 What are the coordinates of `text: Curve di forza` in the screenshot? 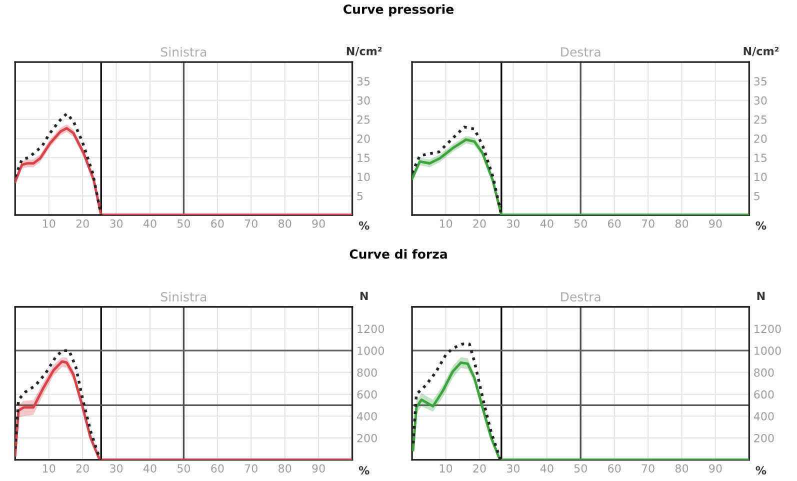 It's located at (398, 254).